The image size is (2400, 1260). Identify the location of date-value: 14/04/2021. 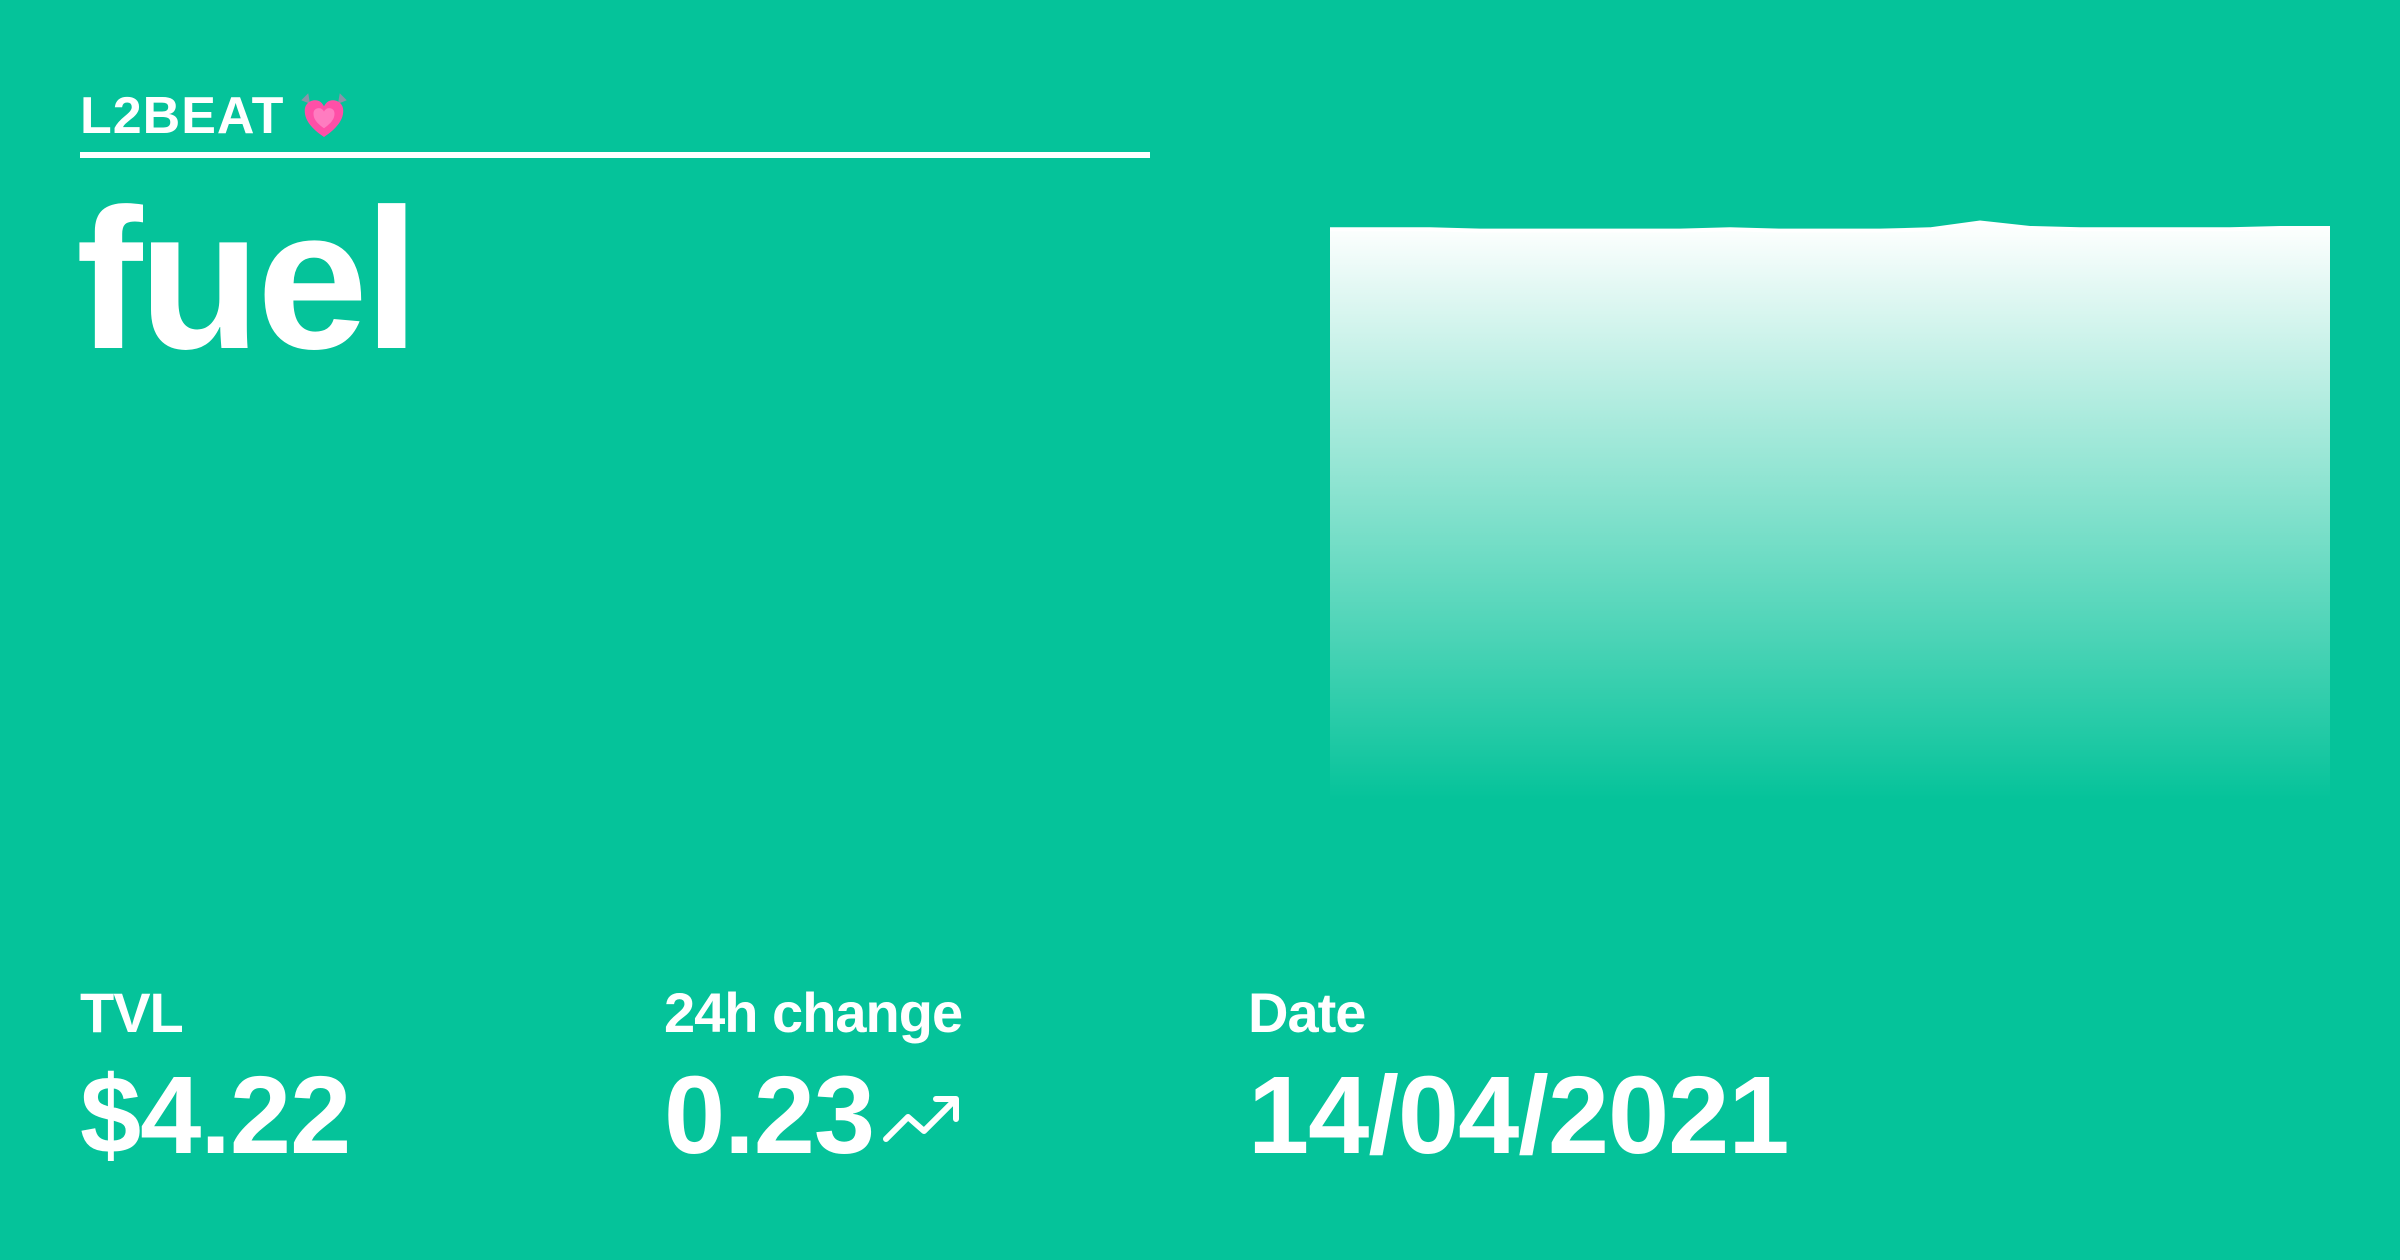
(1519, 1115).